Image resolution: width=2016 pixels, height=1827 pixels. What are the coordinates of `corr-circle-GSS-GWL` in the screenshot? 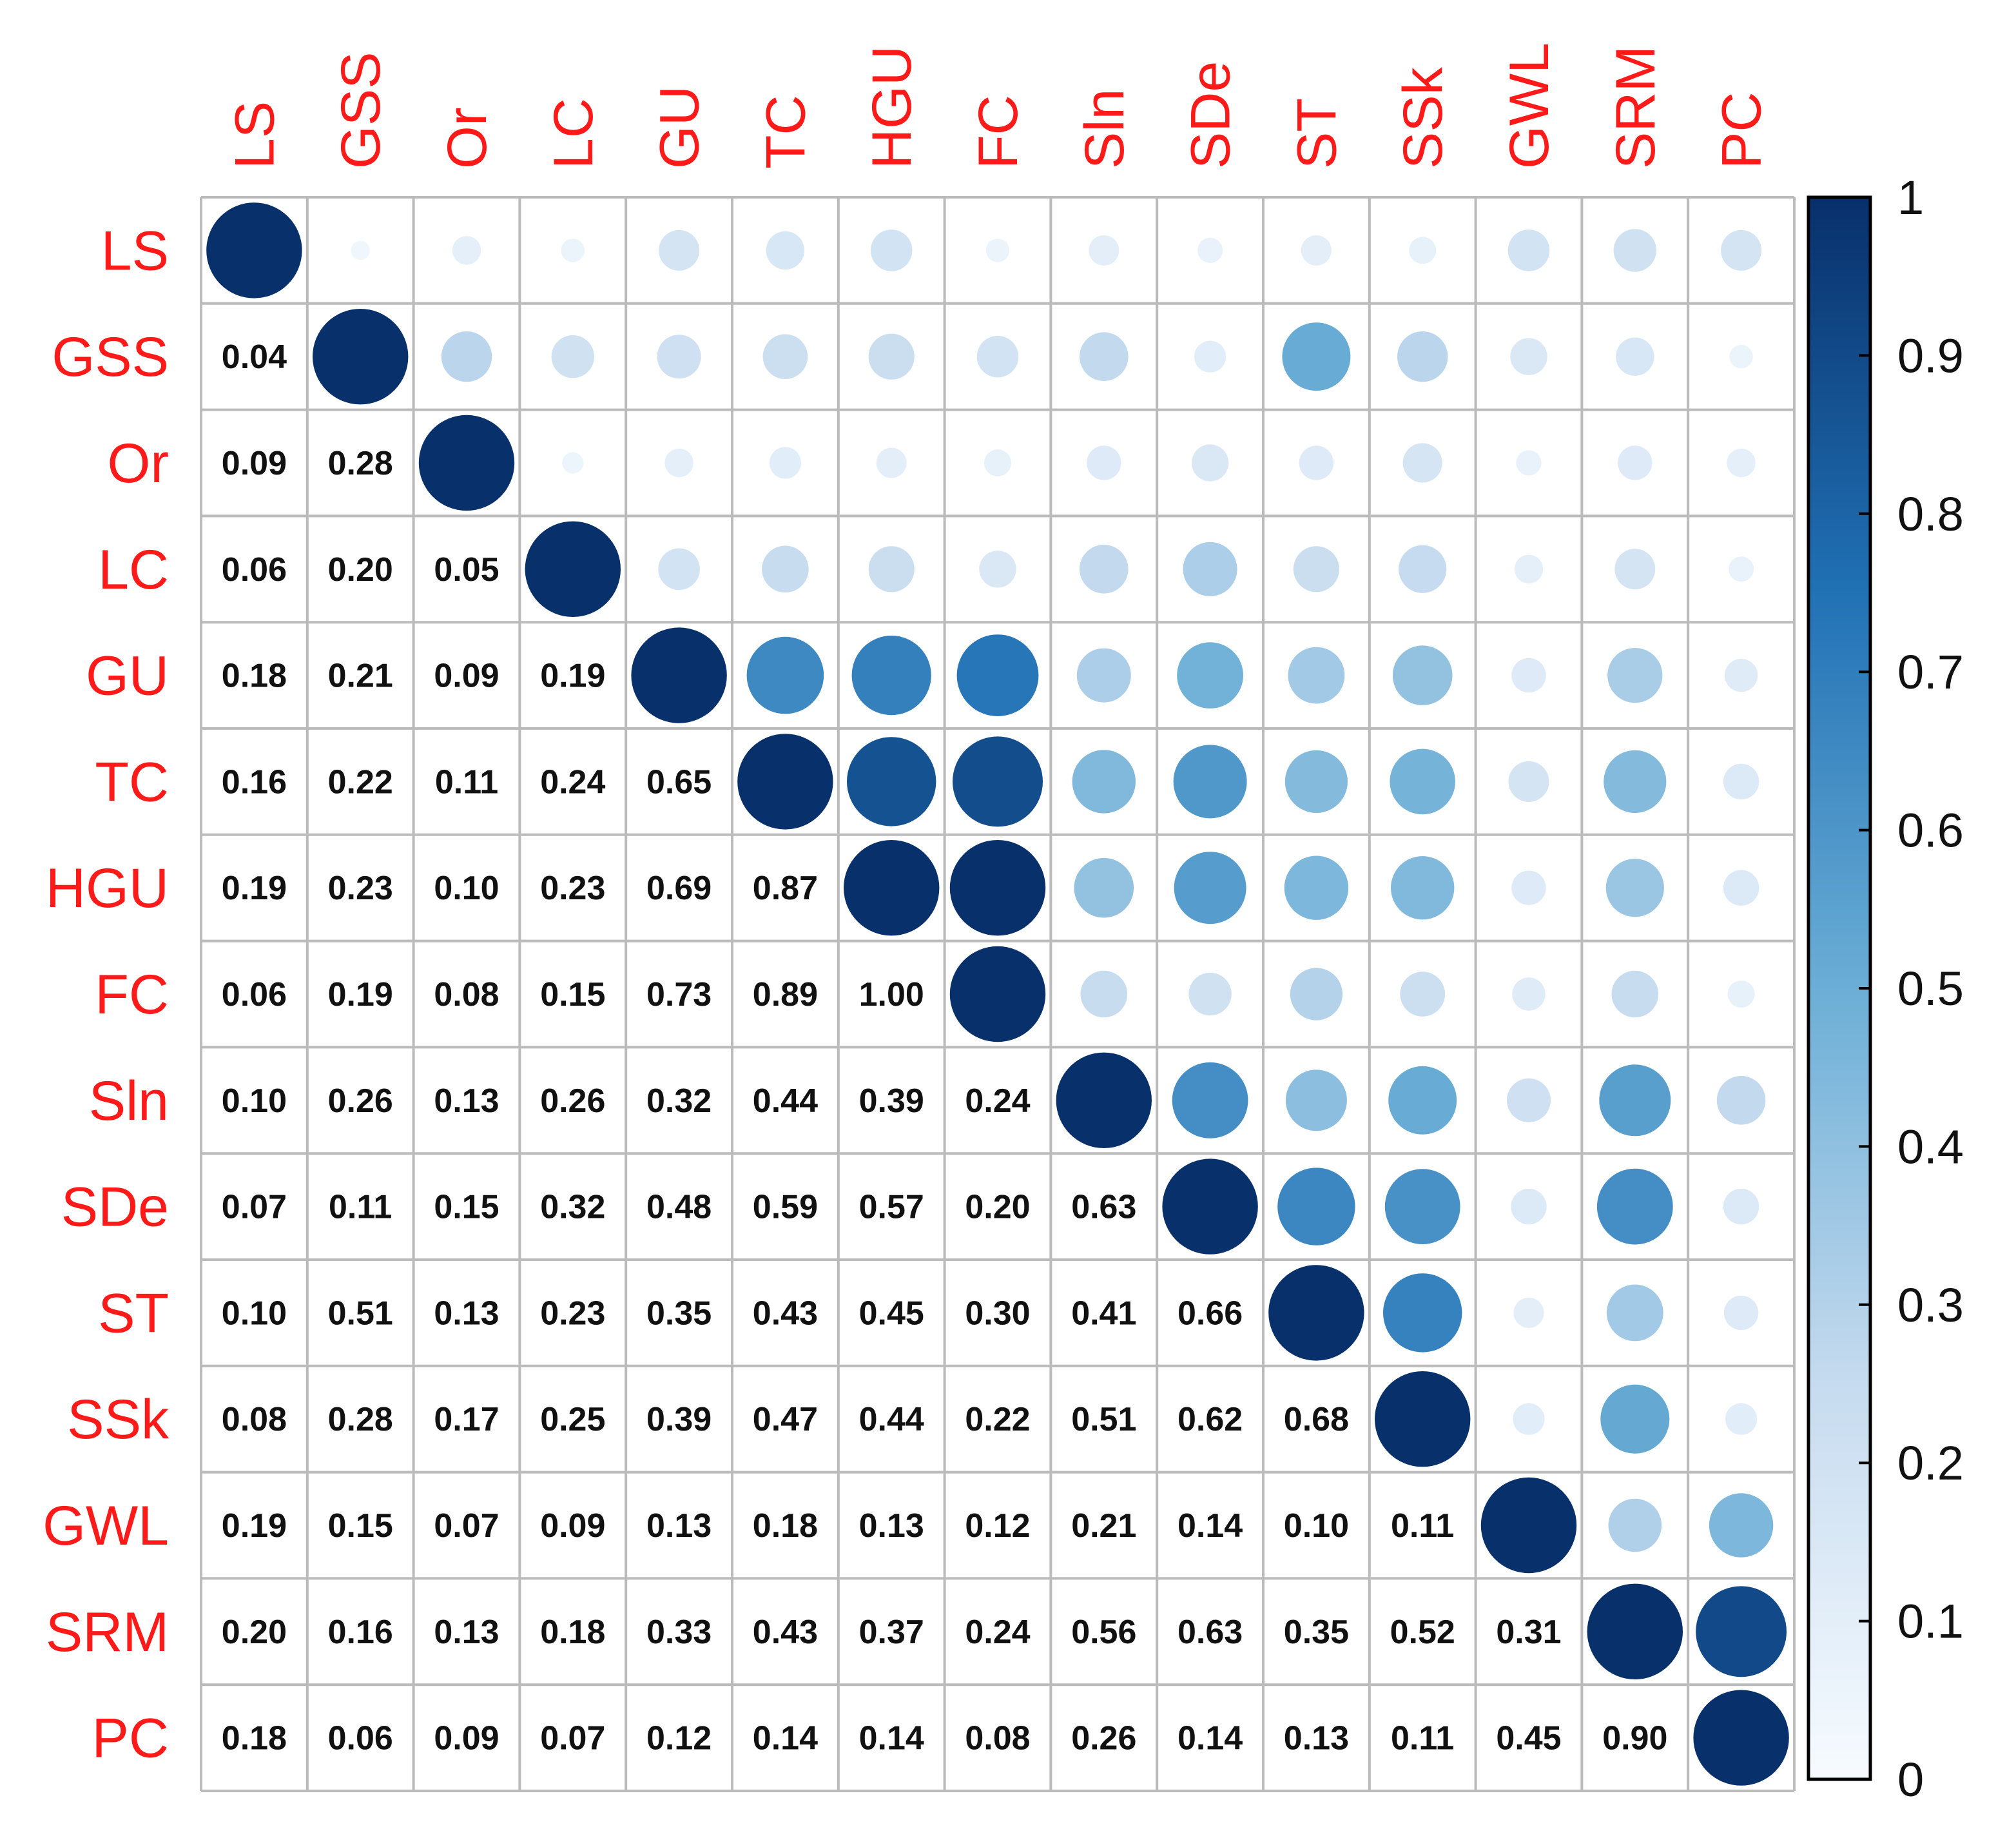 It's located at (1528, 356).